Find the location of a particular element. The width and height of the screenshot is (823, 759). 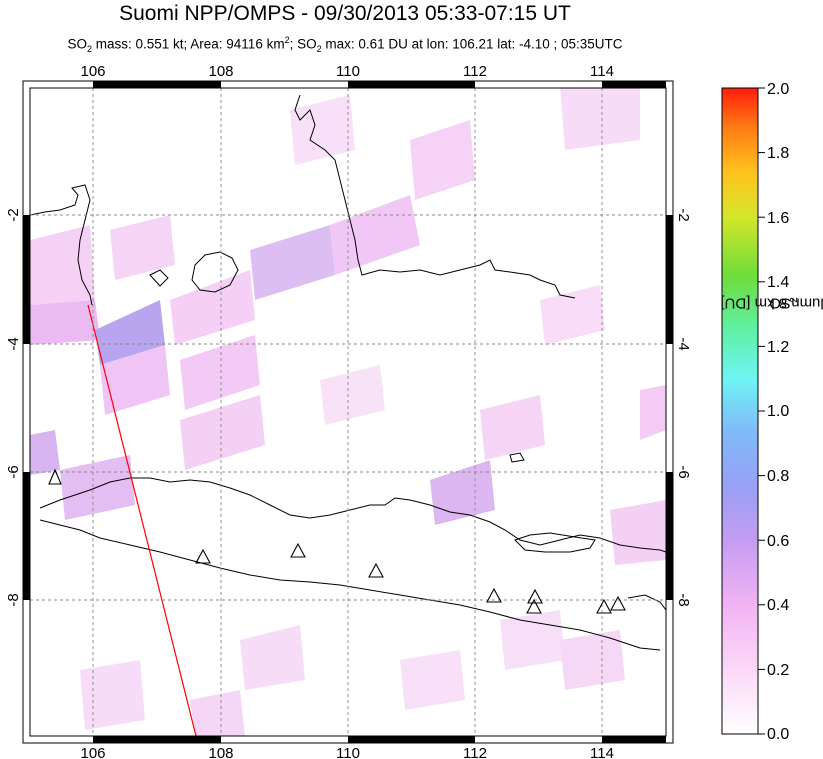

colorbar-tick-label: 0.6 is located at coordinates (778, 541).